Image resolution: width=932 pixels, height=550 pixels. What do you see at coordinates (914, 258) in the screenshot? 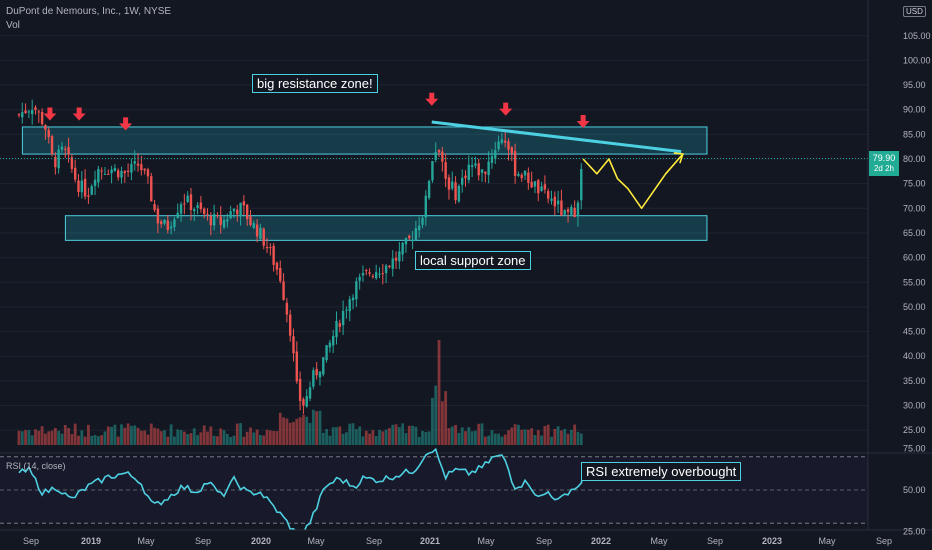
I see `price-tick-label: 60.00` at bounding box center [914, 258].